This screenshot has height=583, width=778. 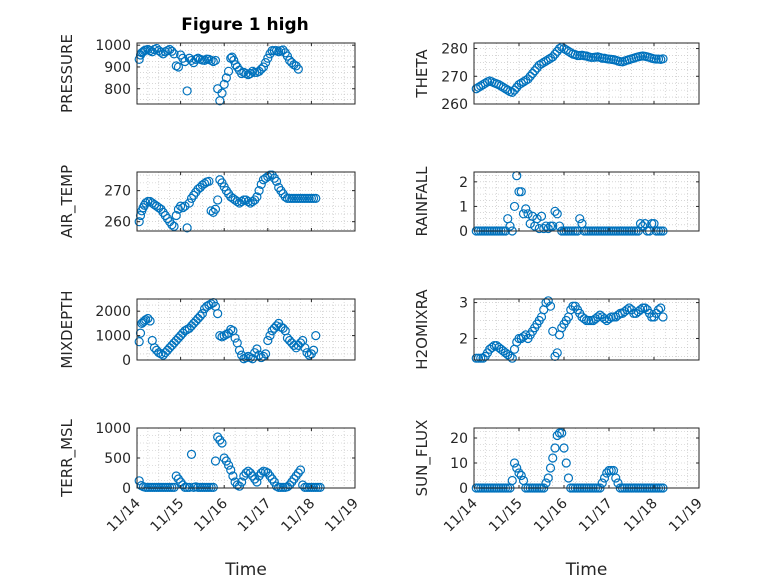 What do you see at coordinates (207, 329) in the screenshot?
I see `subplot-mixdepth: 0 1000 2000 MIXDEPTH` at bounding box center [207, 329].